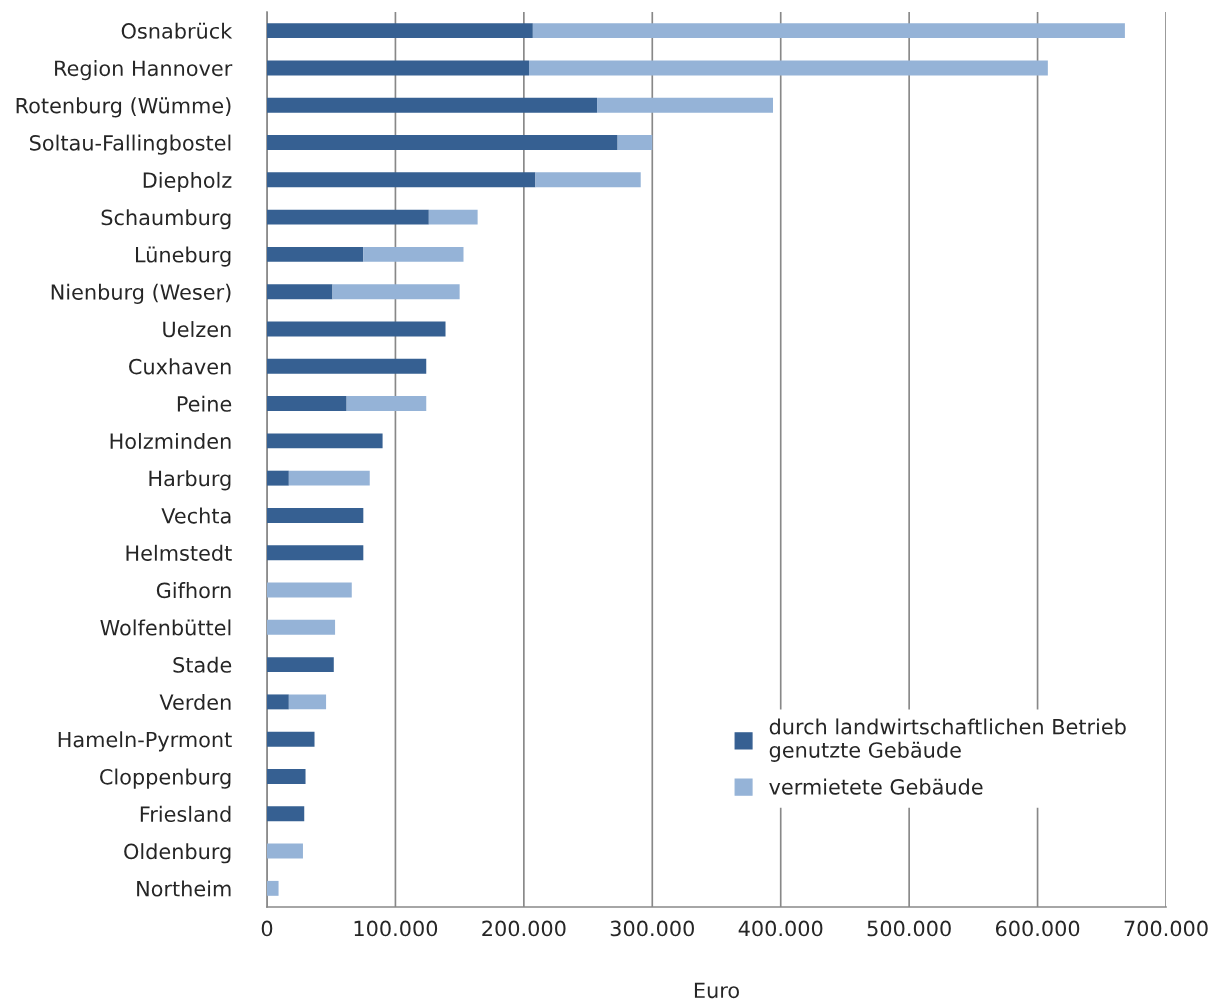 Image resolution: width=1220 pixels, height=1002 pixels. What do you see at coordinates (177, 30) in the screenshot?
I see `y-tick-label: Osnabrück` at bounding box center [177, 30].